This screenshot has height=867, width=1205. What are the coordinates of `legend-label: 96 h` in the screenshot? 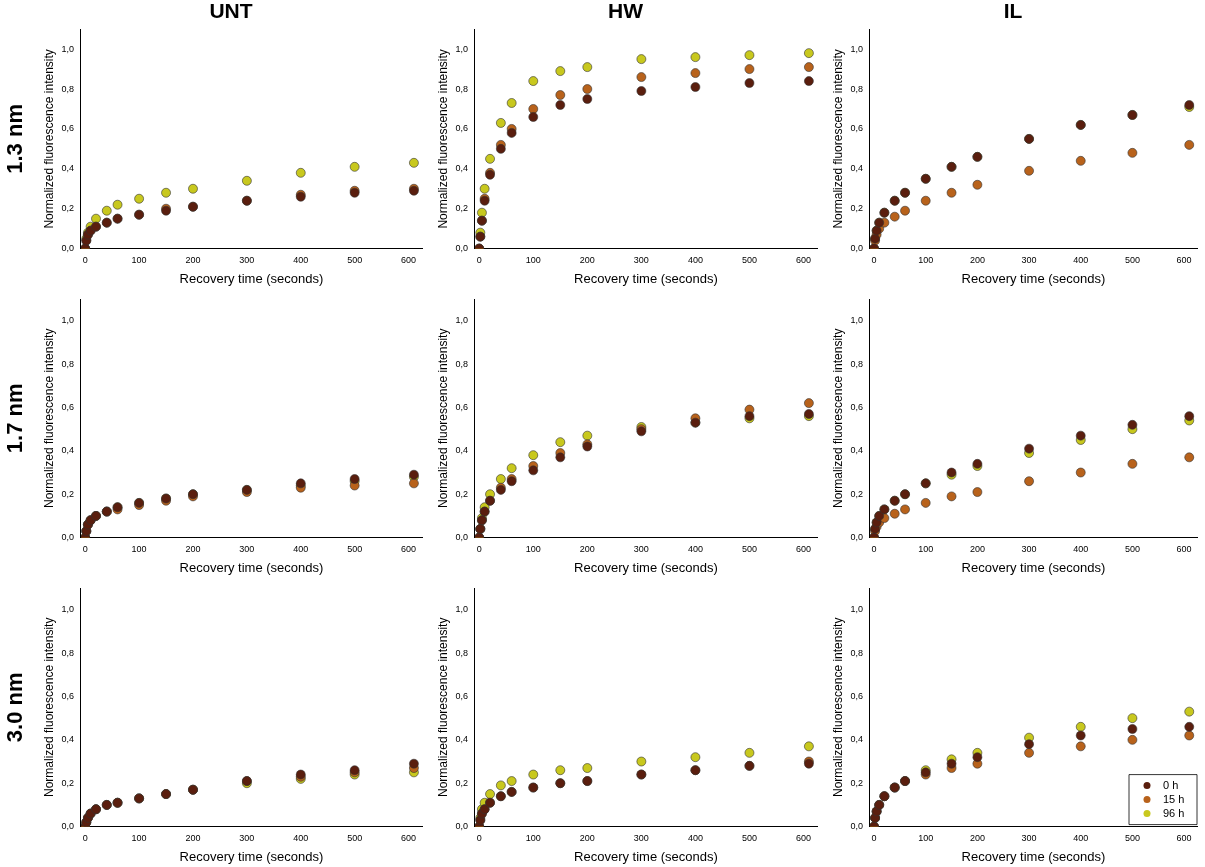 It's located at (1174, 812).